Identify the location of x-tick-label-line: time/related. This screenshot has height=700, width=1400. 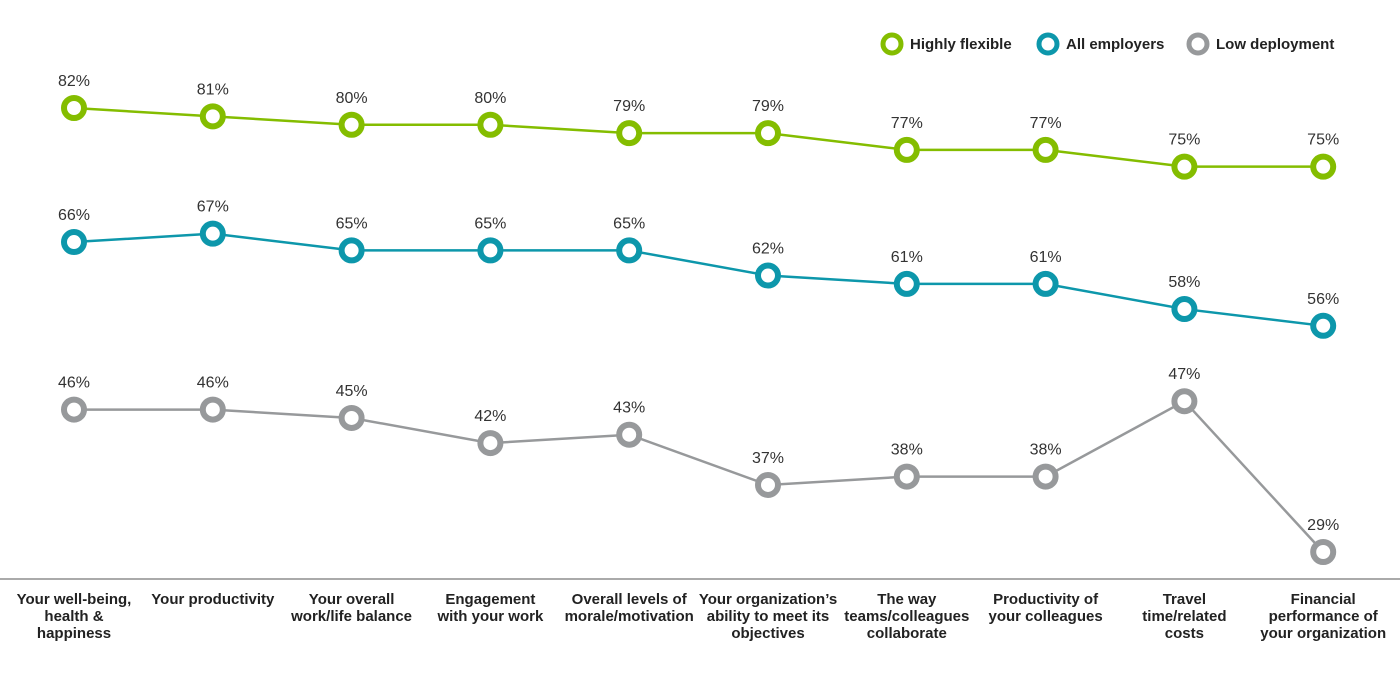
(1184, 616).